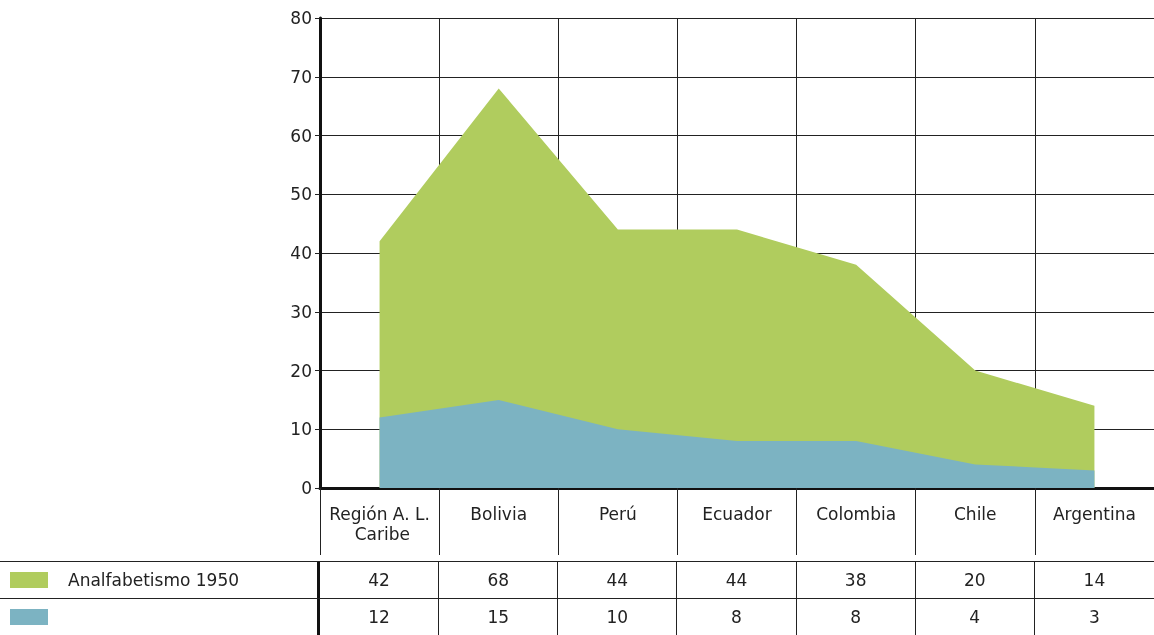 The width and height of the screenshot is (1154, 635). What do you see at coordinates (1094, 580) in the screenshot?
I see `data-label: 14` at bounding box center [1094, 580].